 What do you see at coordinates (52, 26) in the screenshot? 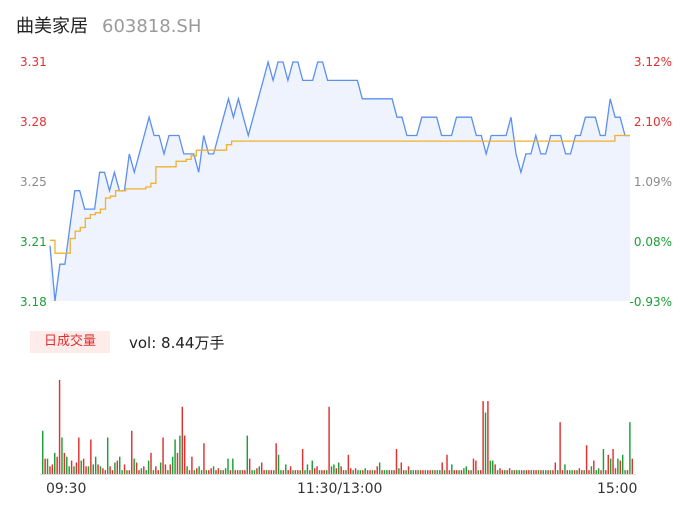
I see `stock-name: 曲美家居` at bounding box center [52, 26].